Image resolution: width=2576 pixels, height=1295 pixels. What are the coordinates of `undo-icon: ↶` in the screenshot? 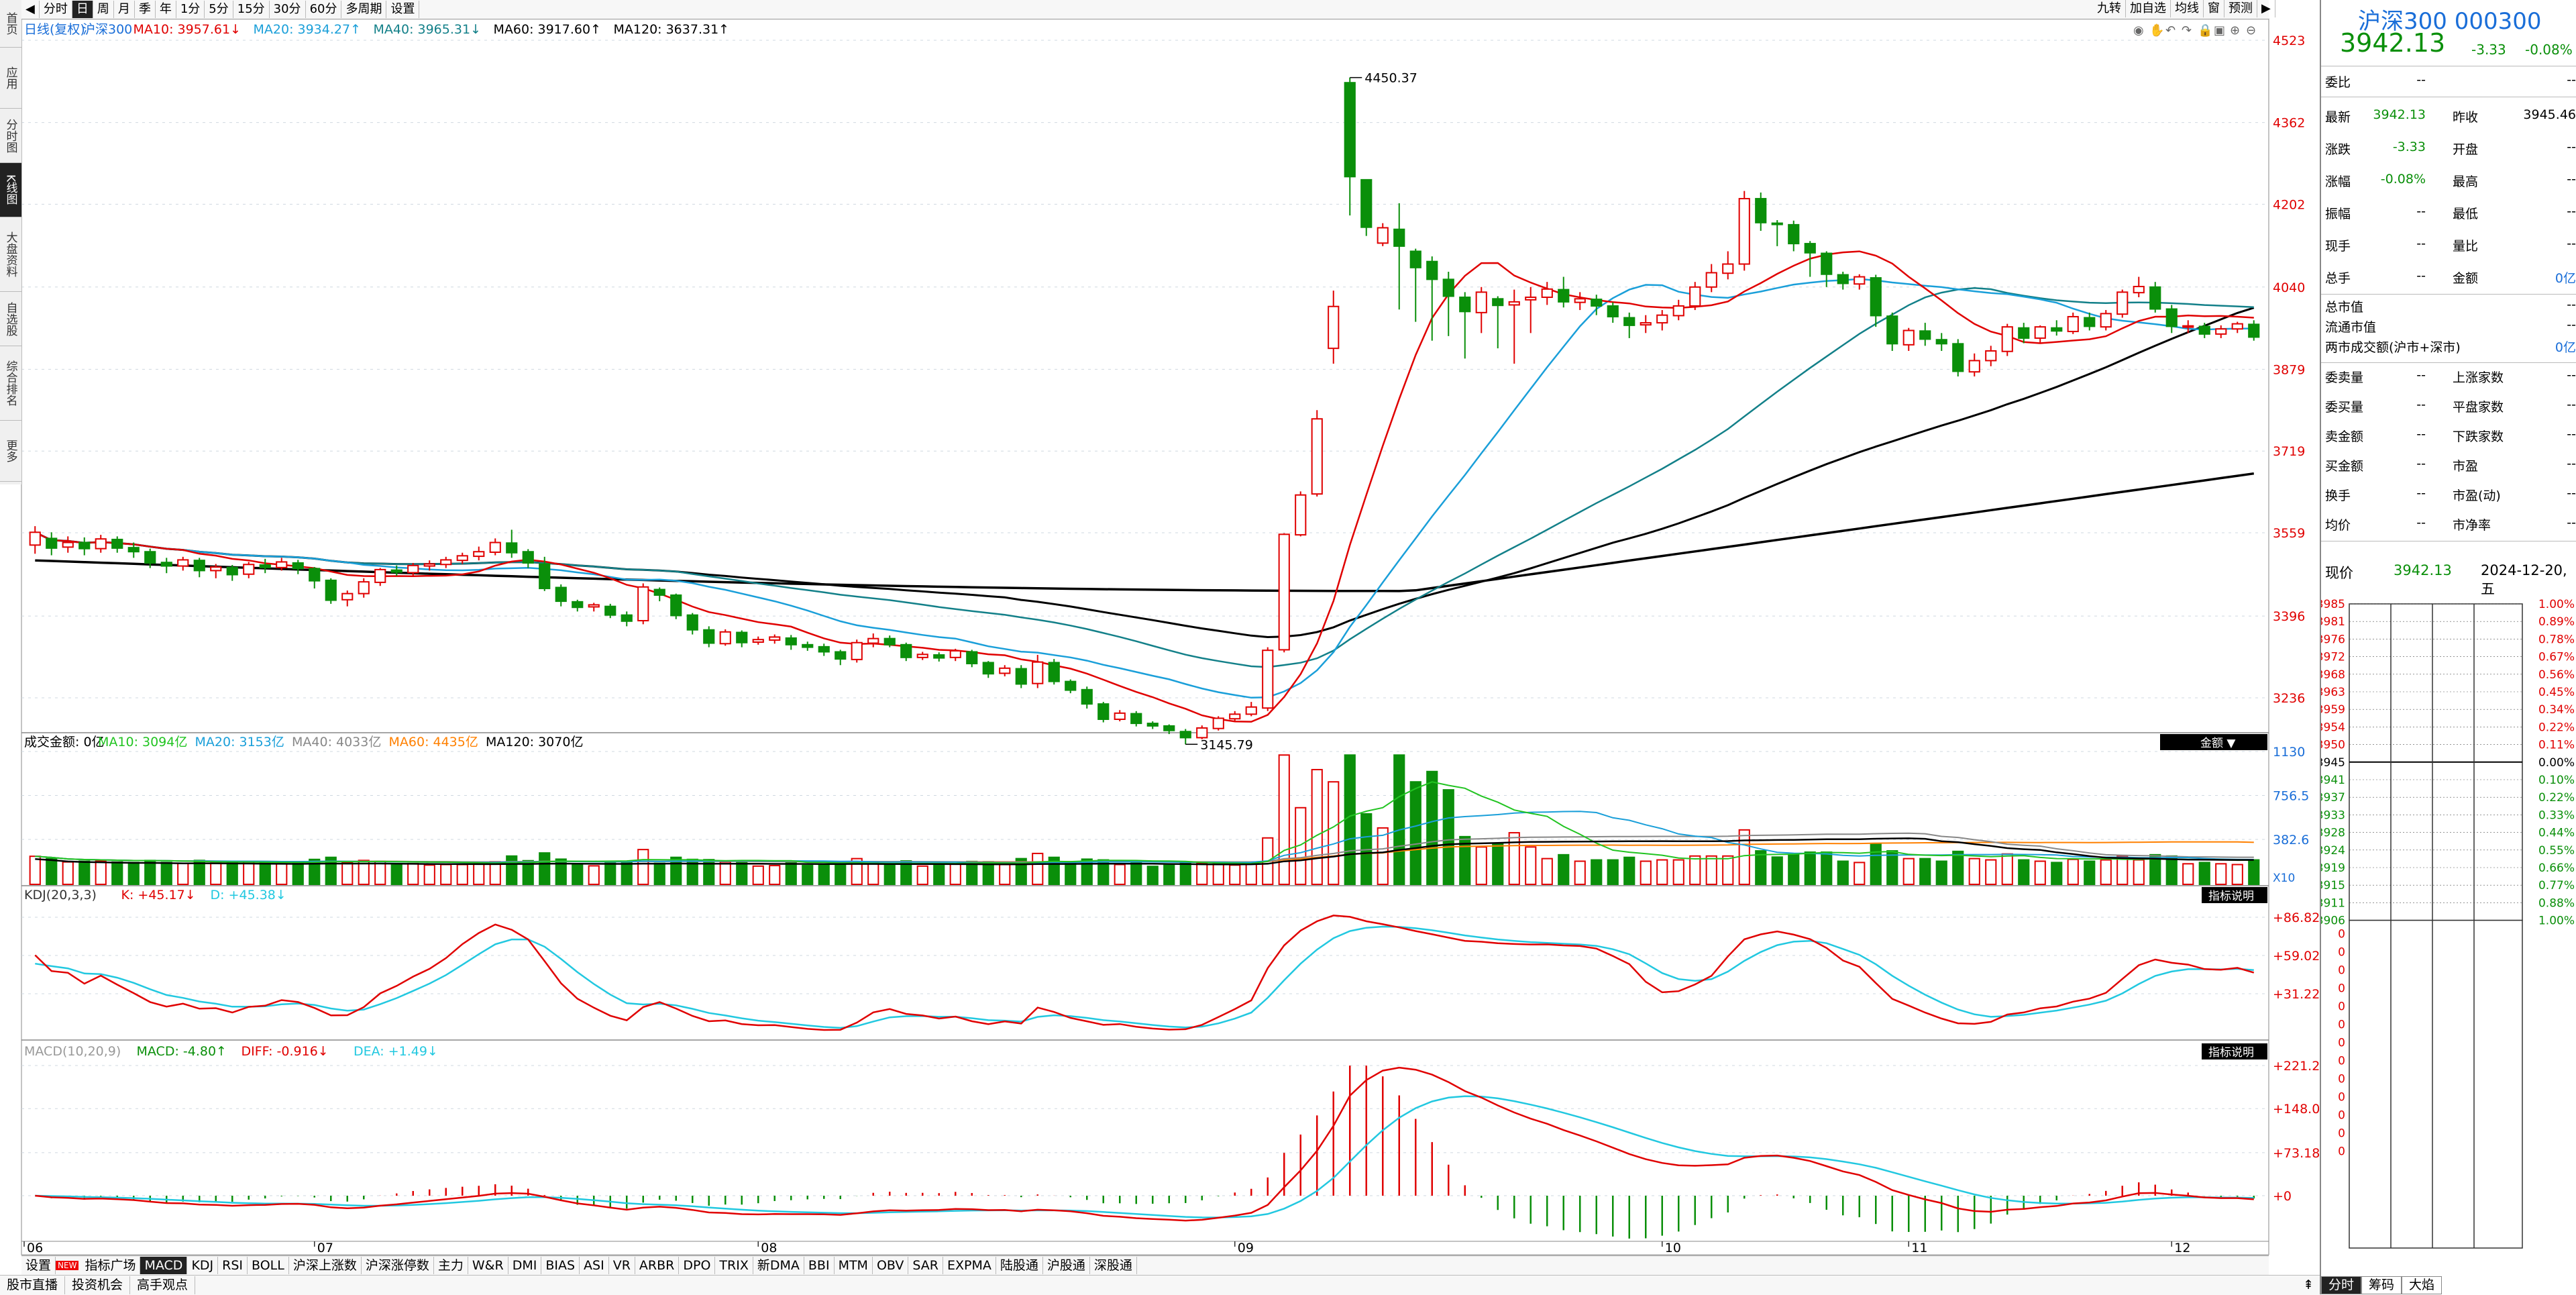 It's located at (2170, 31).